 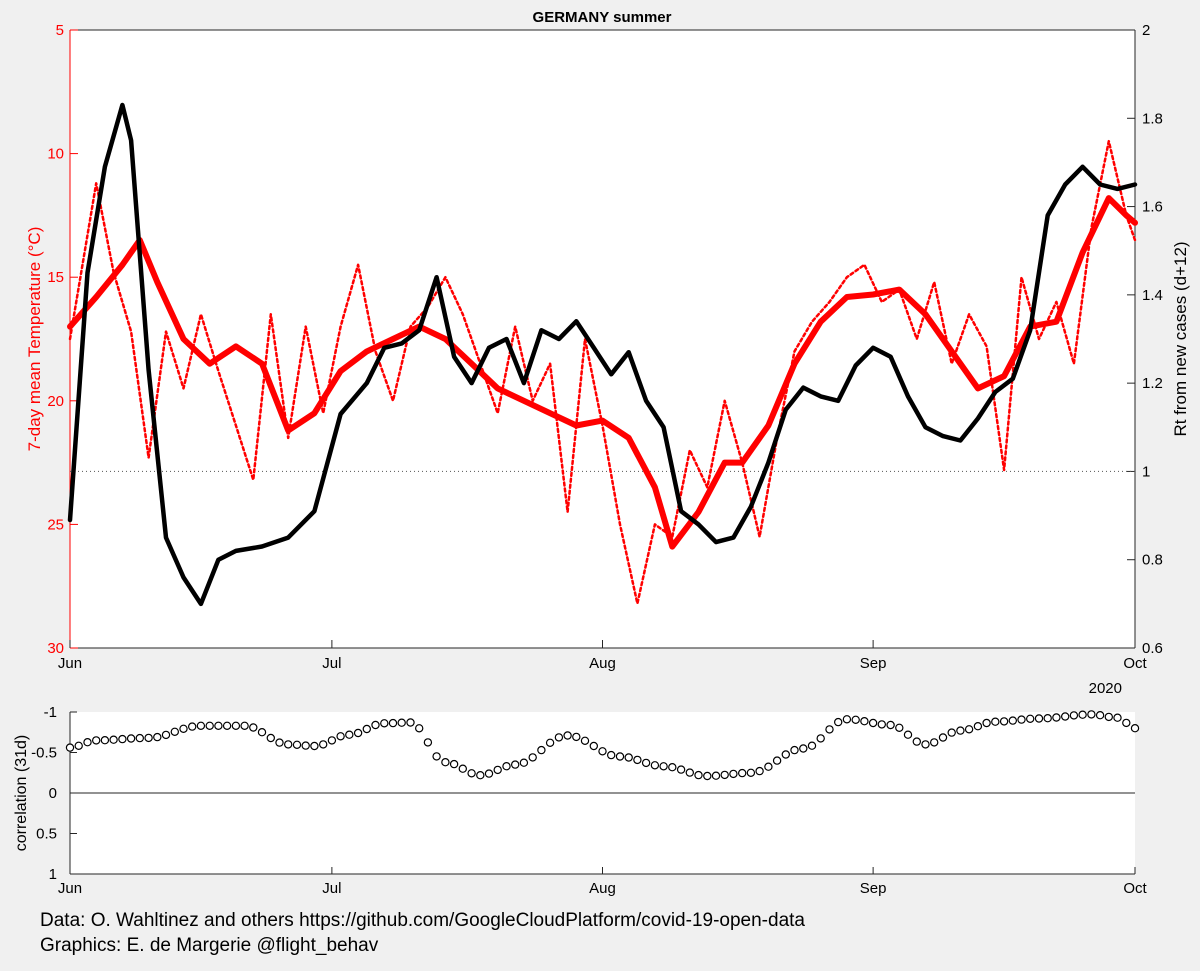 I want to click on left-tick-label: 15, so click(x=55, y=277).